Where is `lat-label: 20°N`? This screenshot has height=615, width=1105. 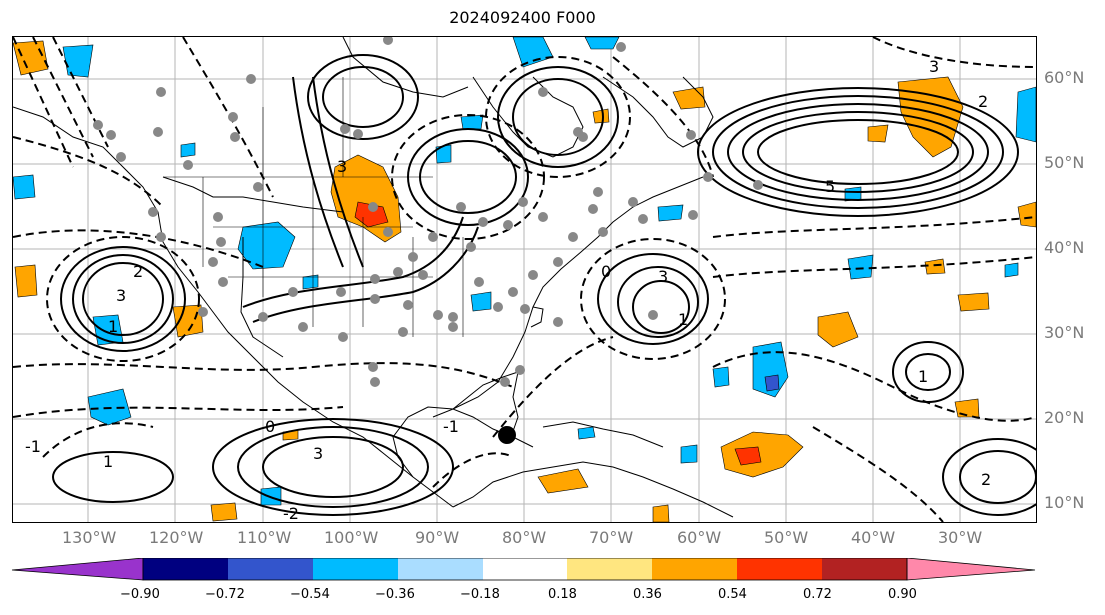
lat-label: 20°N is located at coordinates (1064, 417).